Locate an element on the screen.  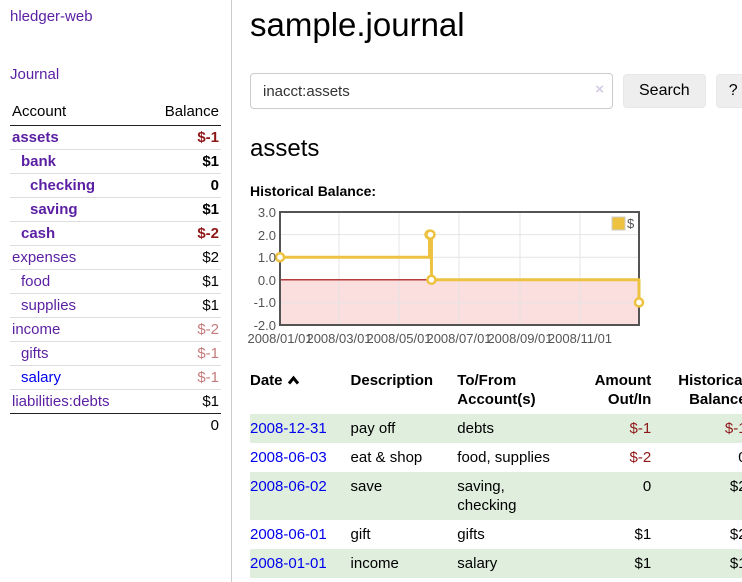
transaction-balance: $1 is located at coordinates (735, 563).